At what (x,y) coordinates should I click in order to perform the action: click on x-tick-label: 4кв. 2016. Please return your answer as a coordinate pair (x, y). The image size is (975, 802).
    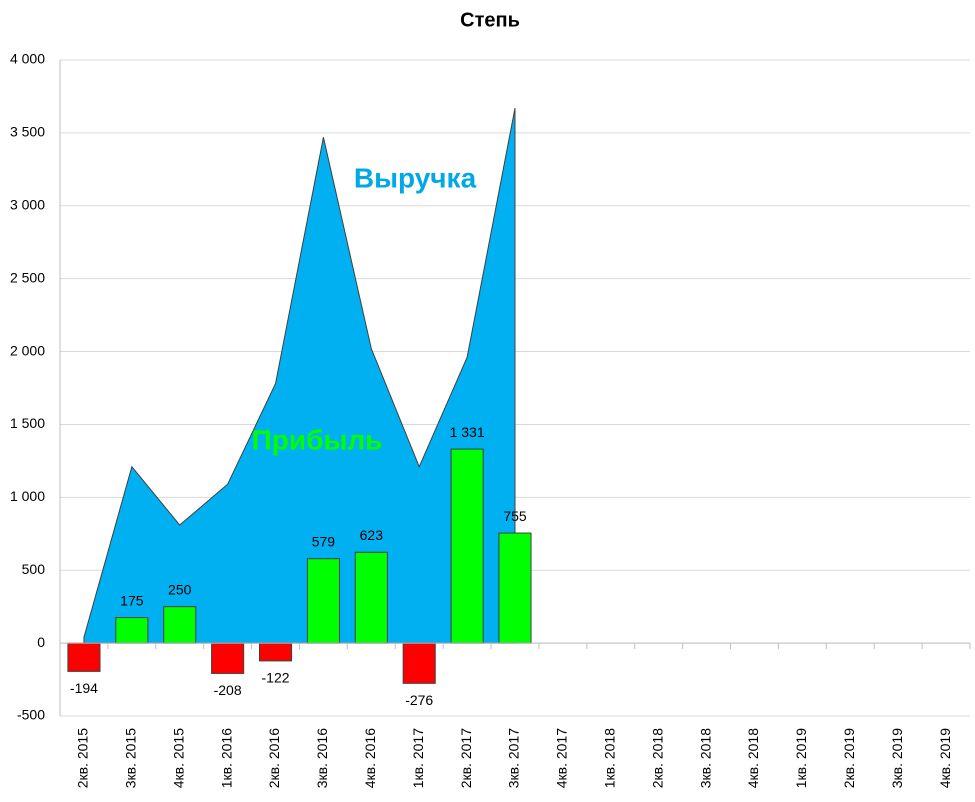
    Looking at the image, I should click on (370, 758).